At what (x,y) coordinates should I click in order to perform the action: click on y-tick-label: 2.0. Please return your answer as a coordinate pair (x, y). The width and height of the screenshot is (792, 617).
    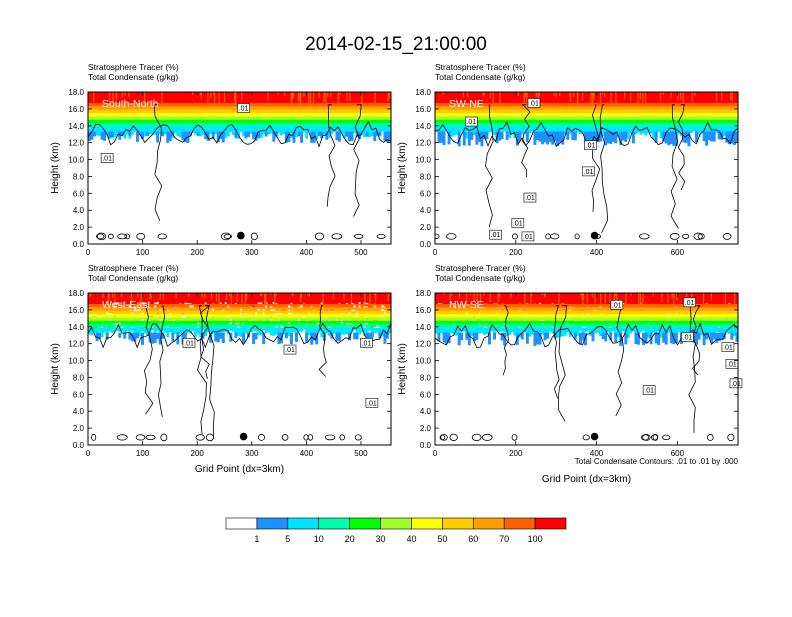
    Looking at the image, I should click on (426, 227).